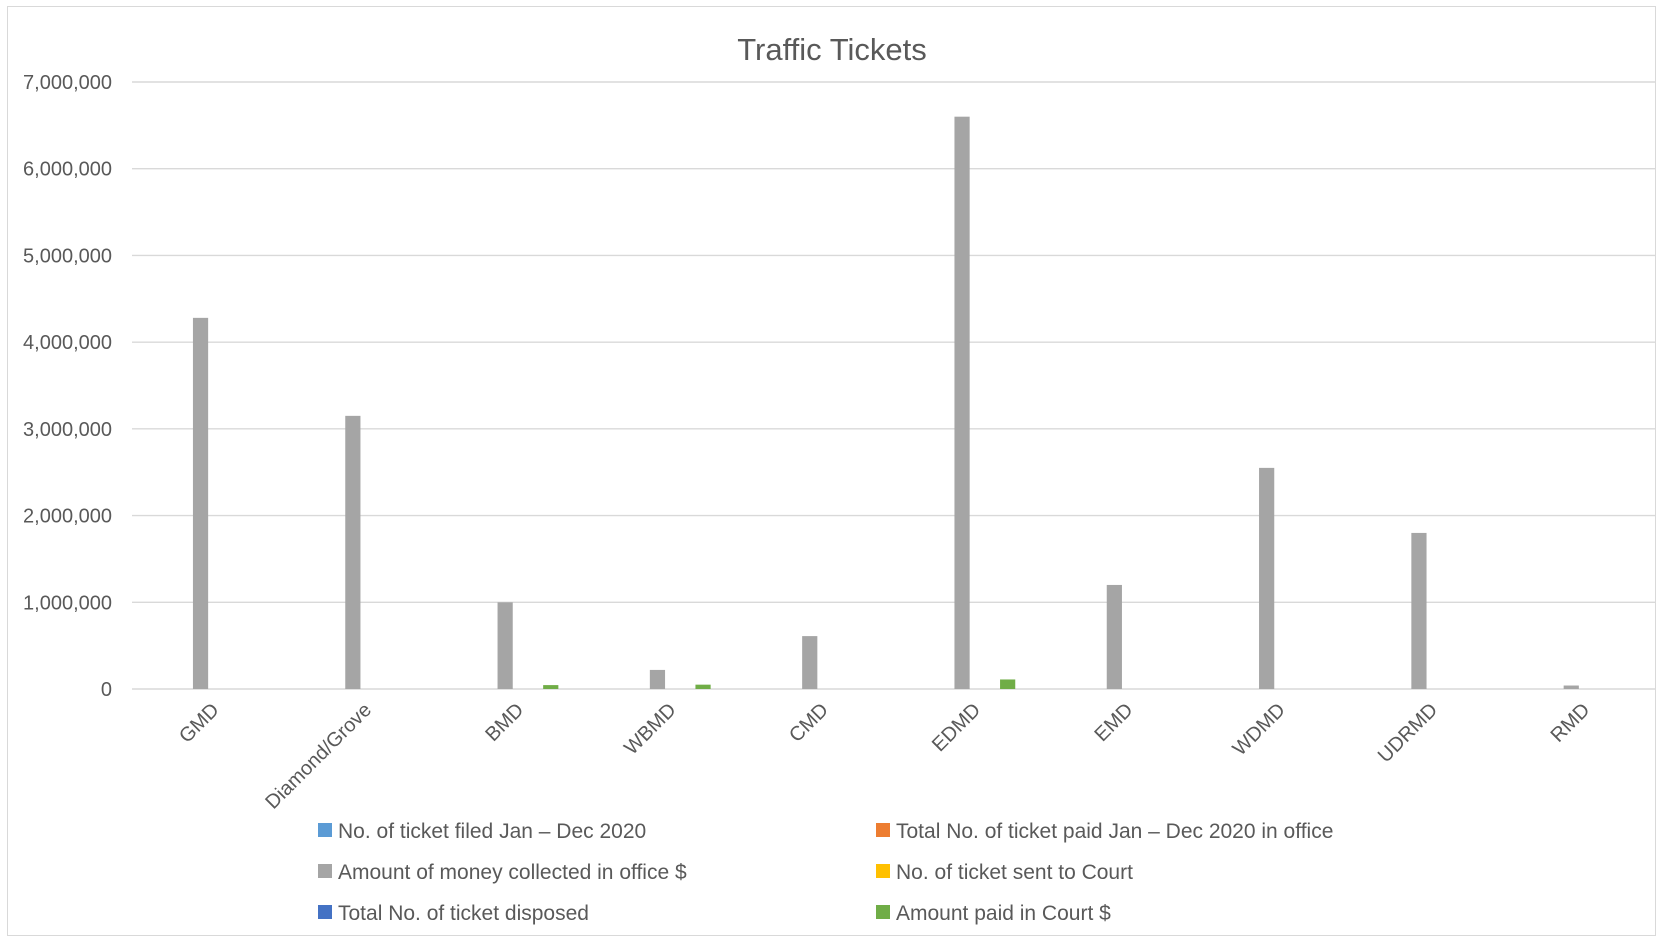  What do you see at coordinates (512, 872) in the screenshot?
I see `legend-label: Amount of money collected in office $` at bounding box center [512, 872].